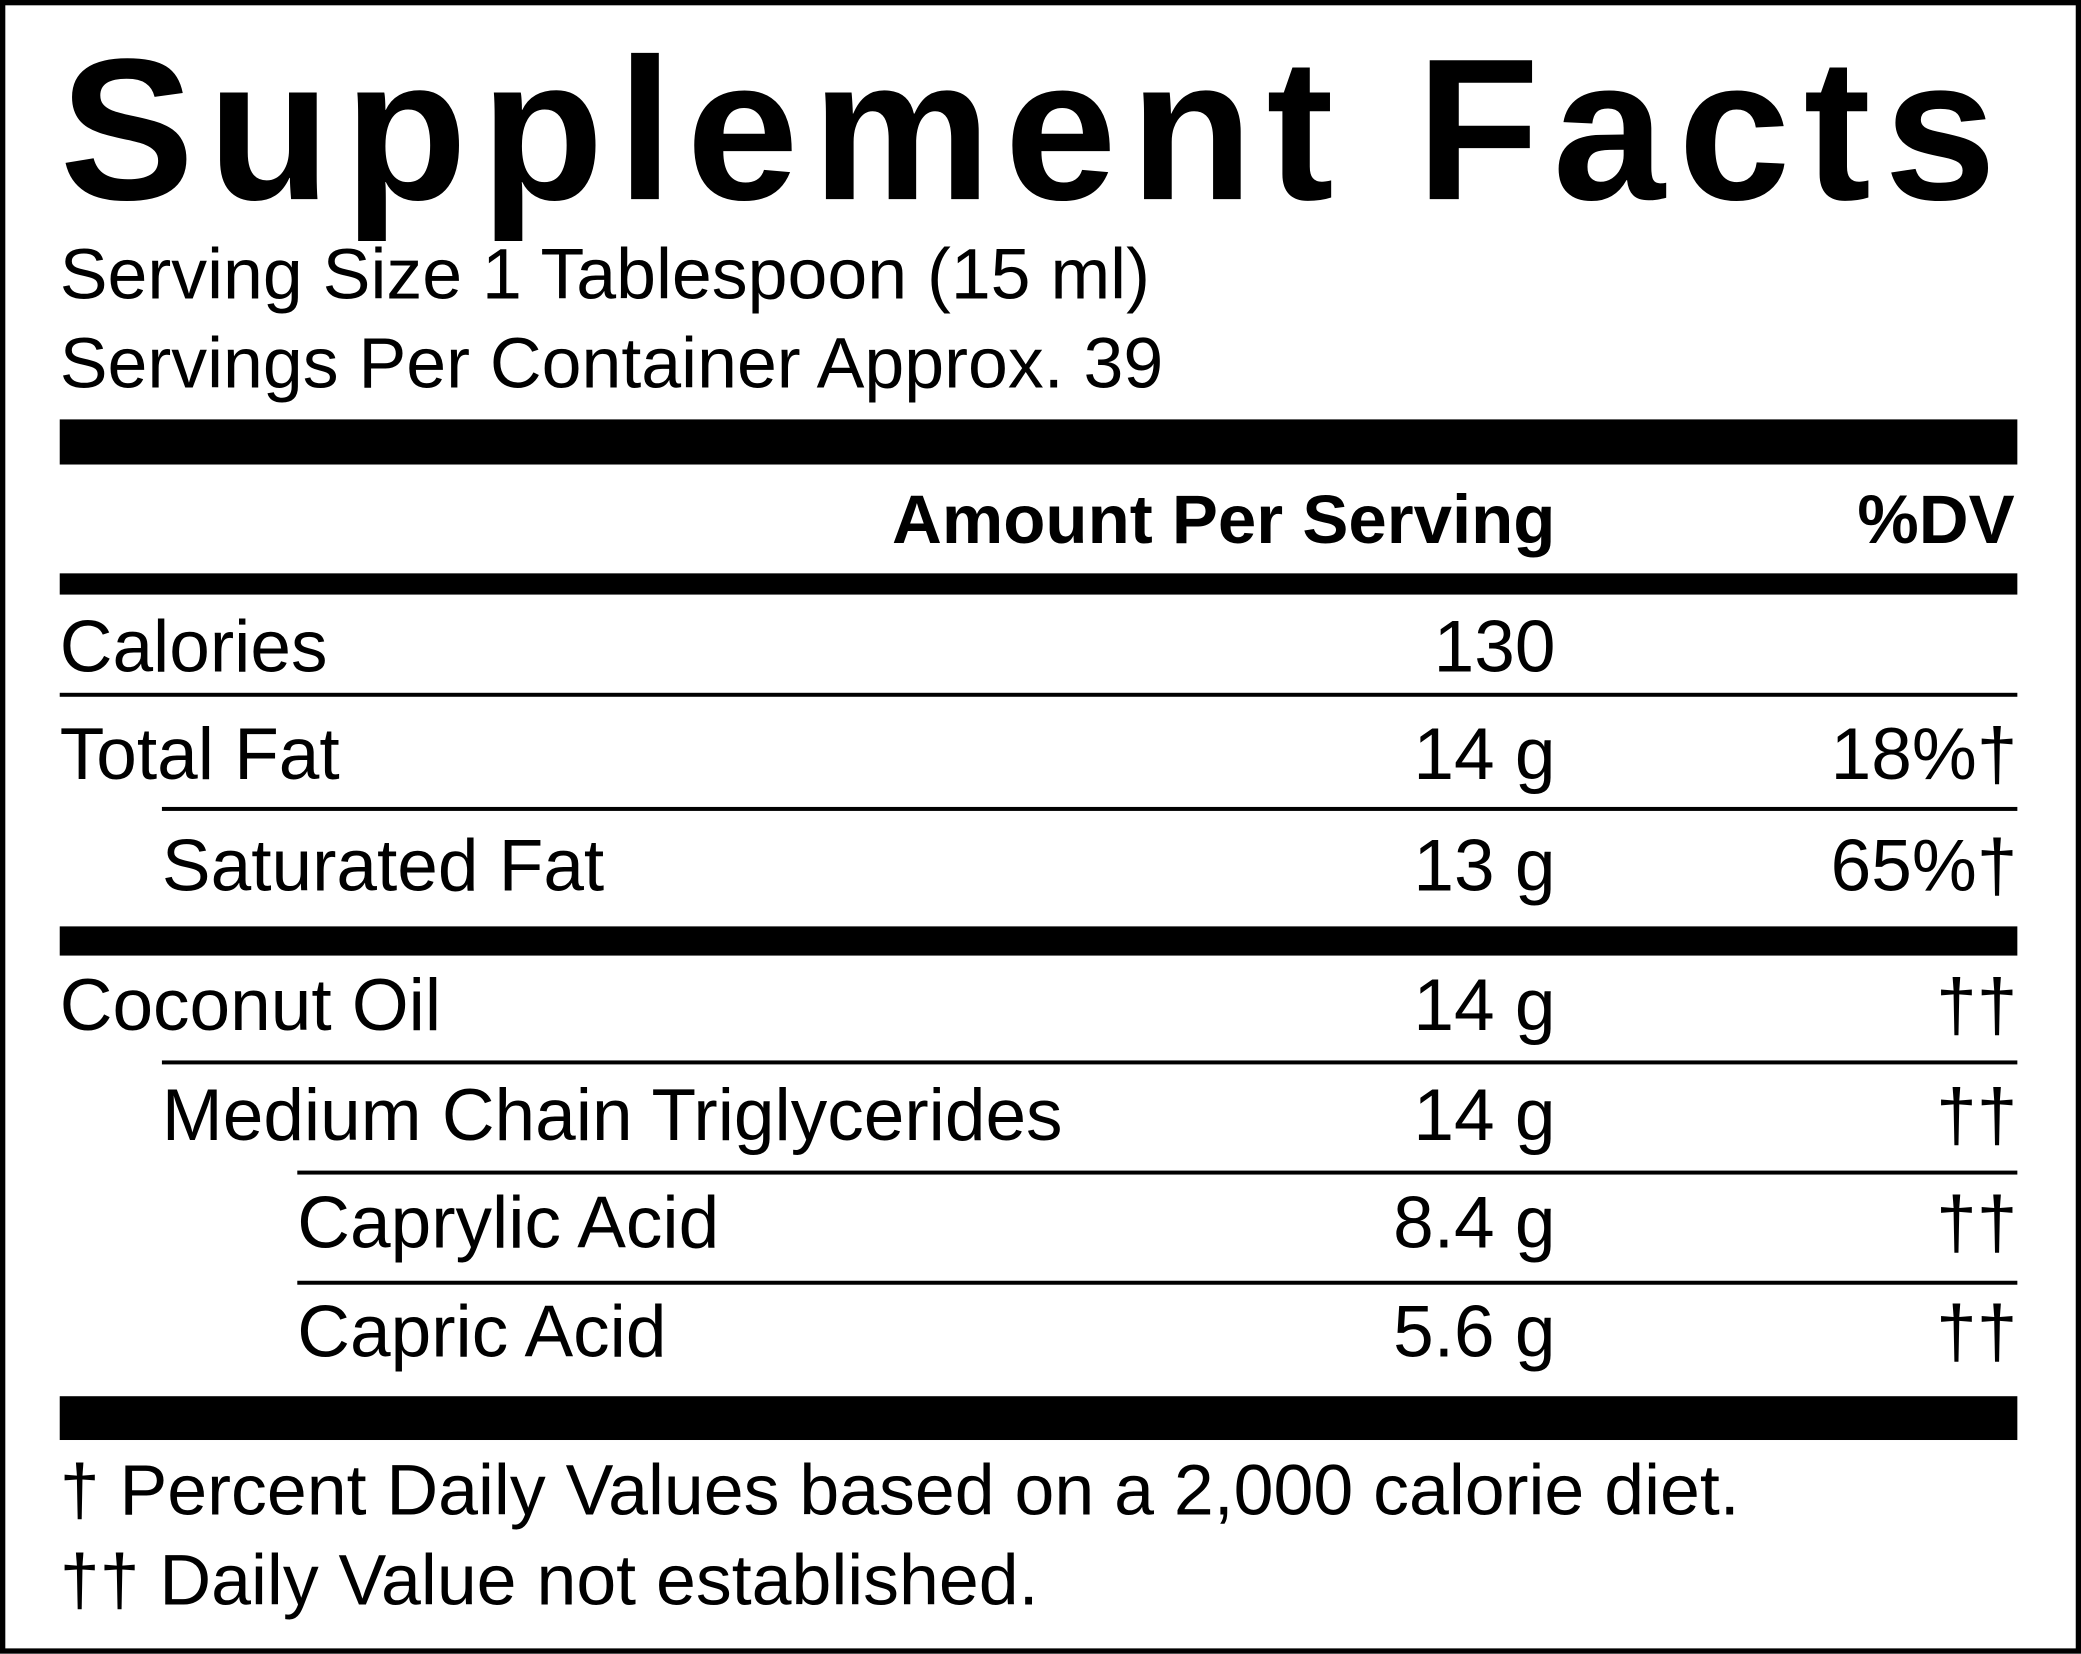 The width and height of the screenshot is (2081, 1654). I want to click on amount: 8.4 g, so click(1474, 1222).